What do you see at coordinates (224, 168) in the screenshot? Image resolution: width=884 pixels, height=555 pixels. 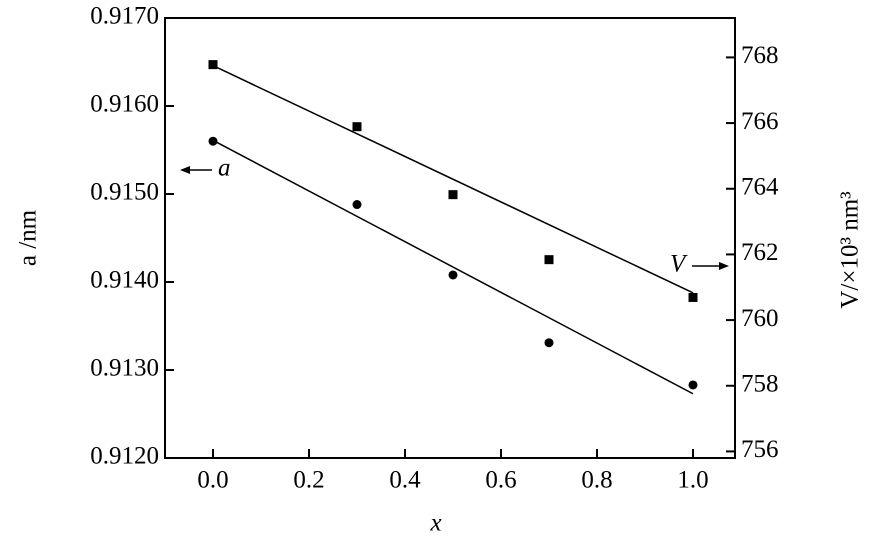 I see `annotation-a: a` at bounding box center [224, 168].